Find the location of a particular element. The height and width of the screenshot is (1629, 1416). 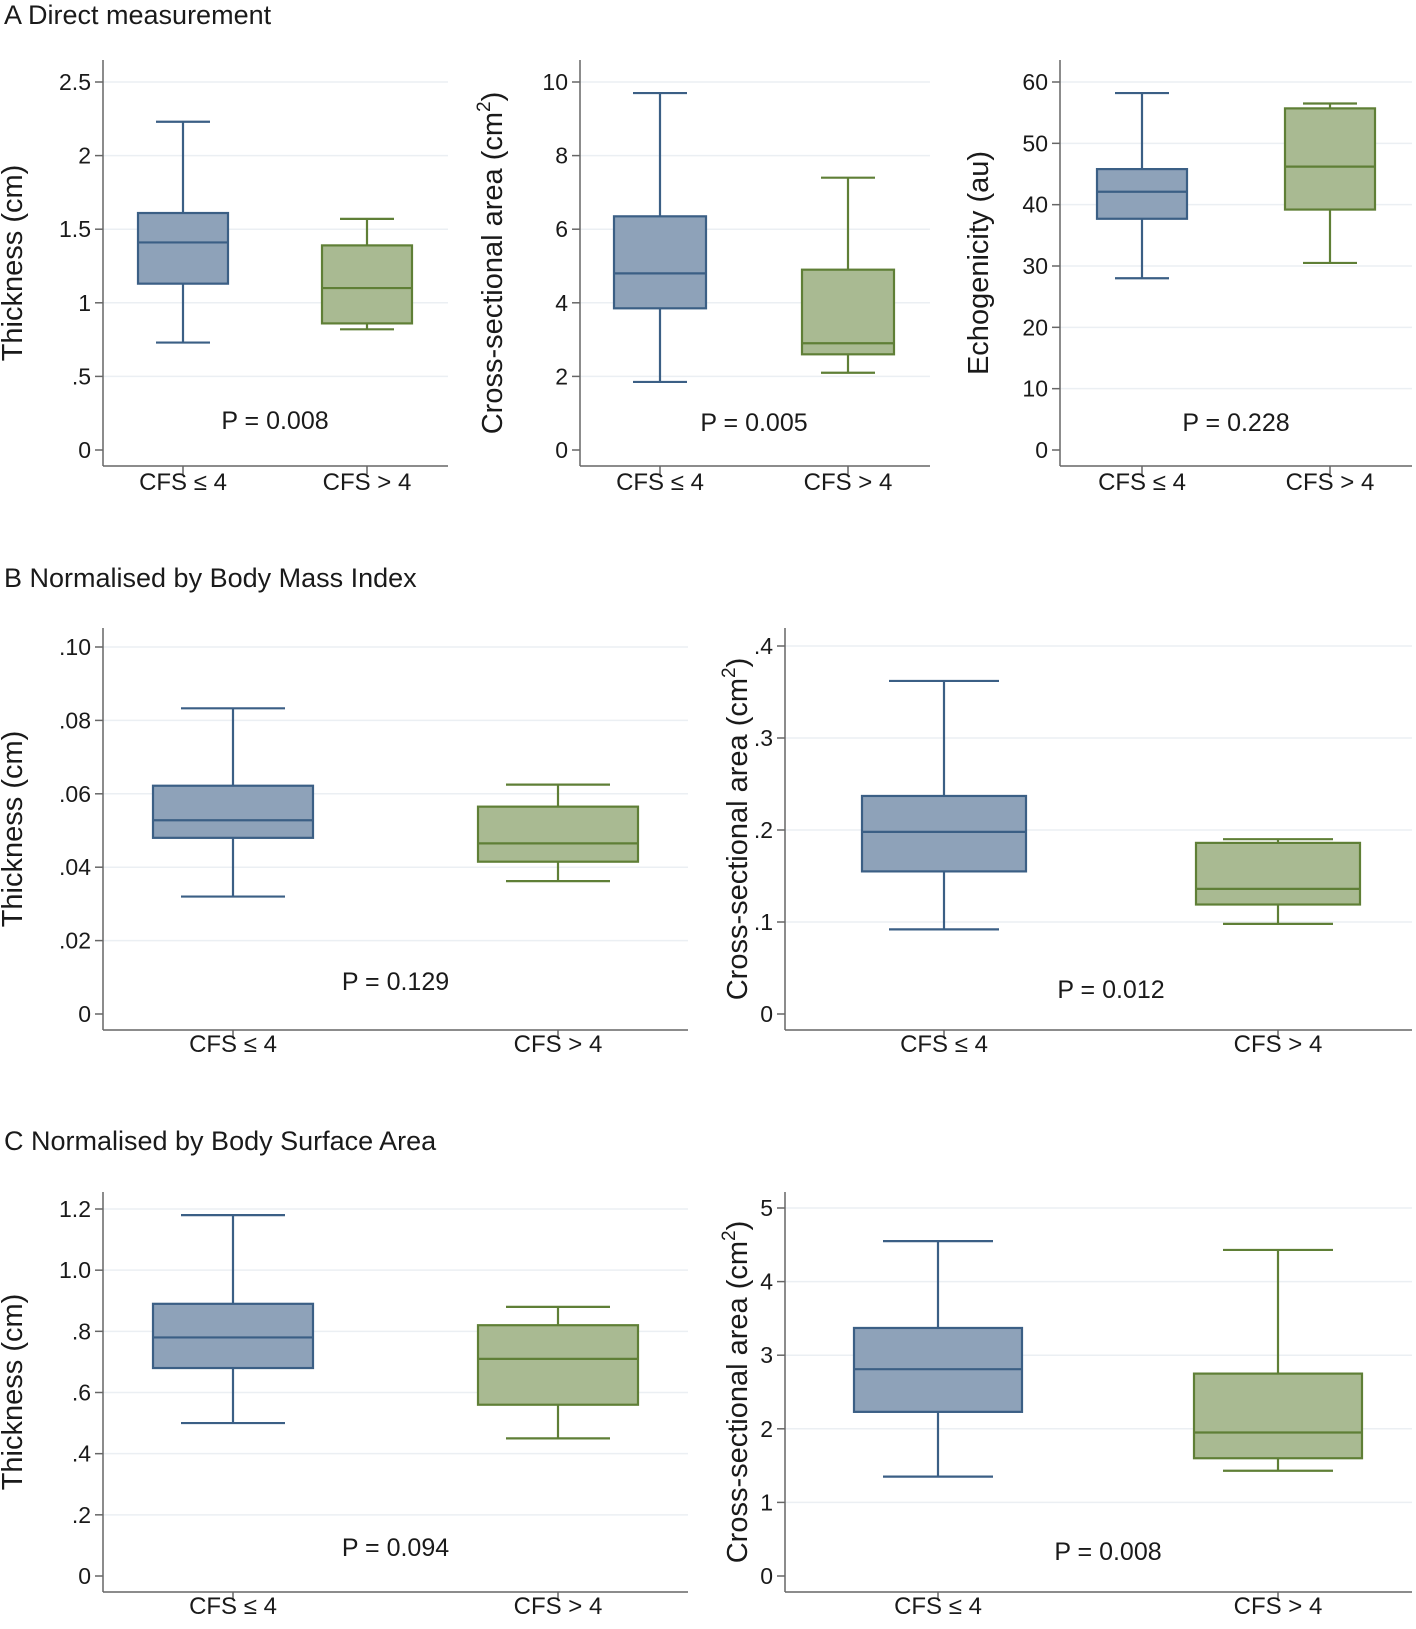

y-tick-label: 1.0 is located at coordinates (75, 1270).